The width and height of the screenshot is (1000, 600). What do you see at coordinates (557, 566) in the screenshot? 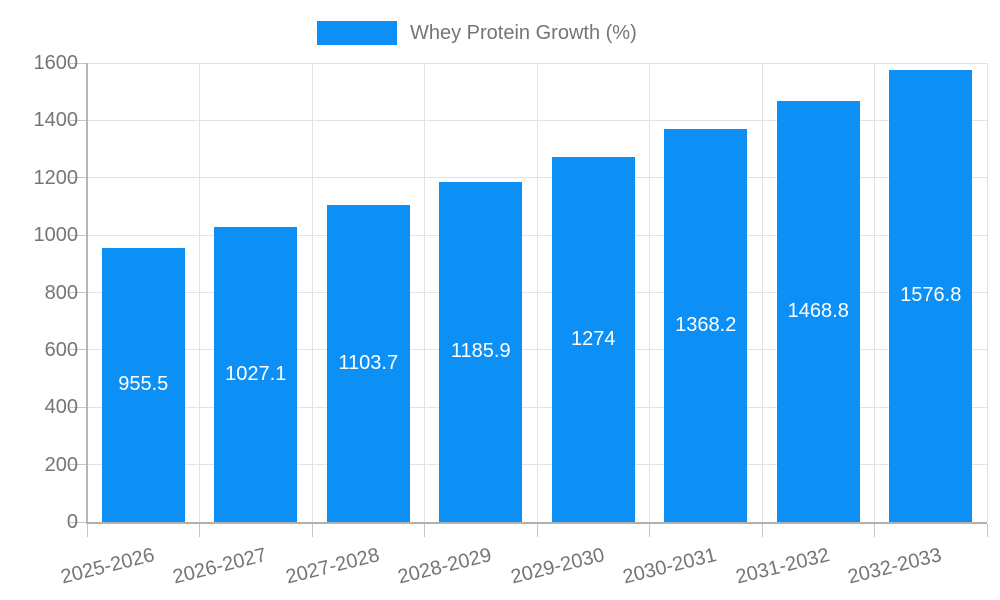
I see `x-axis-label: 2029-2030` at bounding box center [557, 566].